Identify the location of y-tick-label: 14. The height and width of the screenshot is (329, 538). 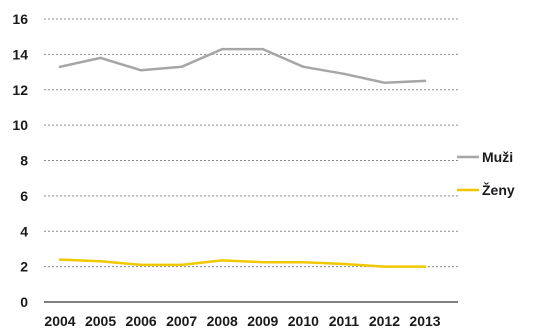
(20, 54).